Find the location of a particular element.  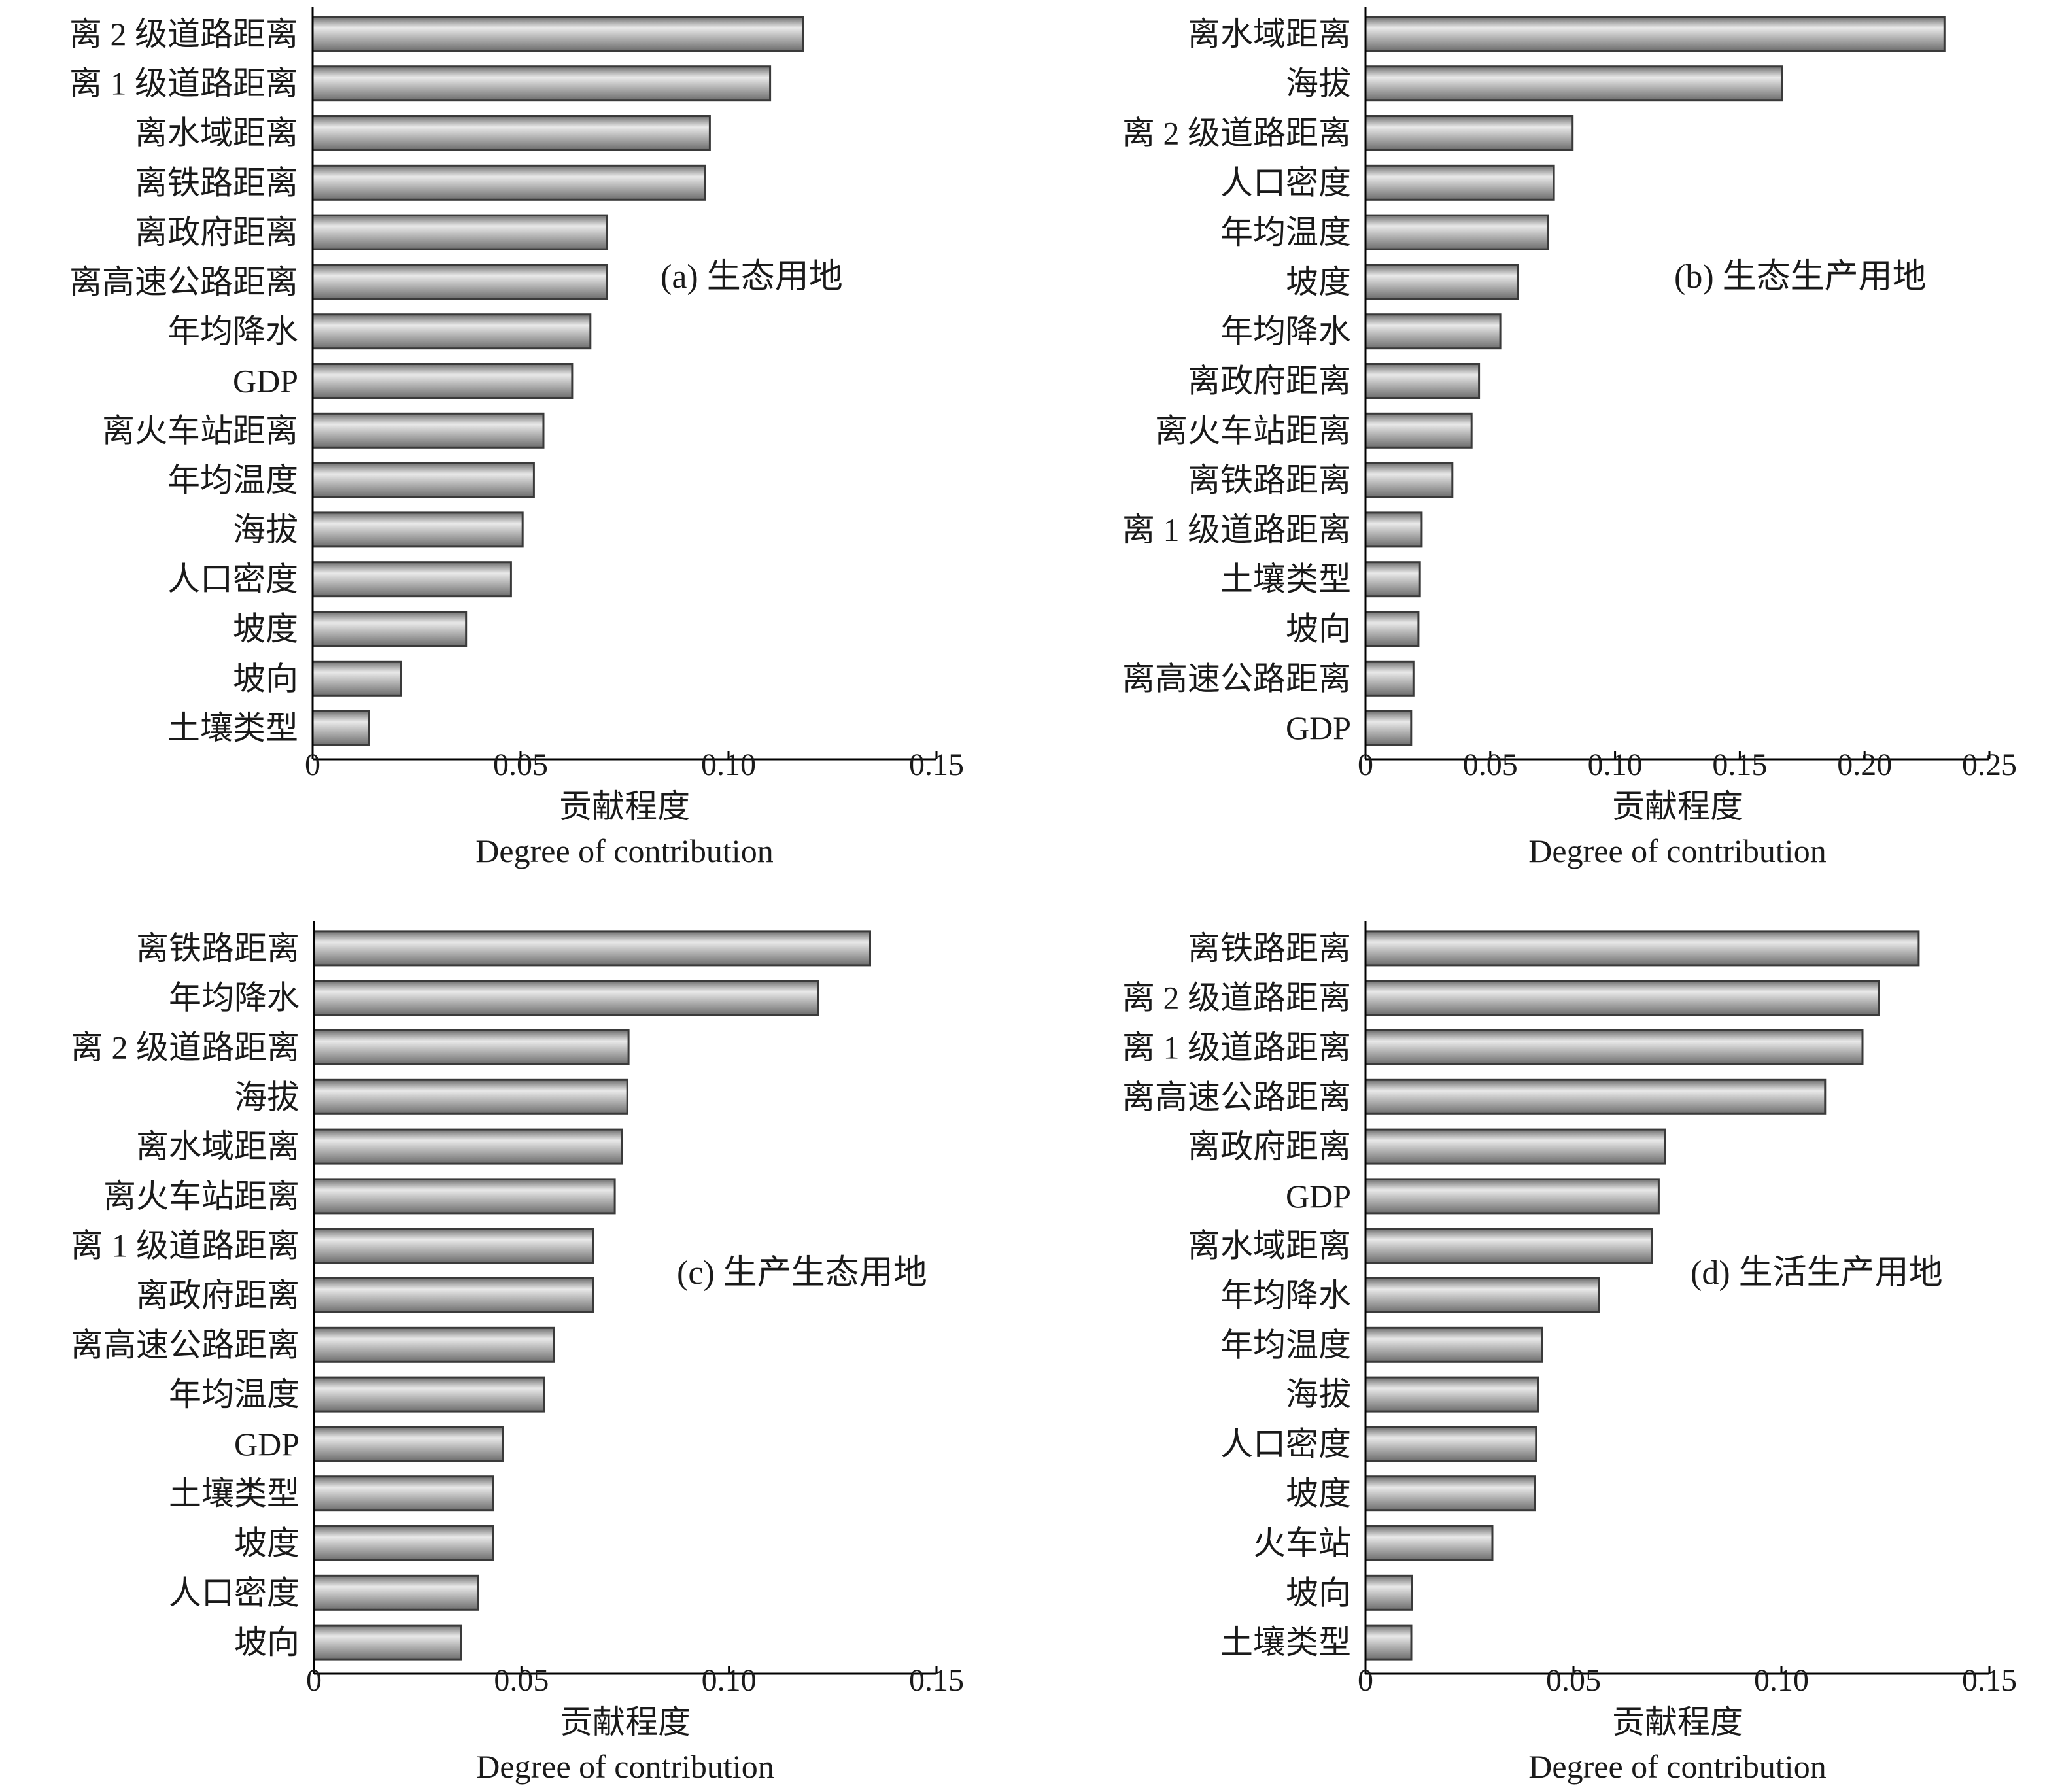

x-tick-label: 0.25 is located at coordinates (1990, 765).